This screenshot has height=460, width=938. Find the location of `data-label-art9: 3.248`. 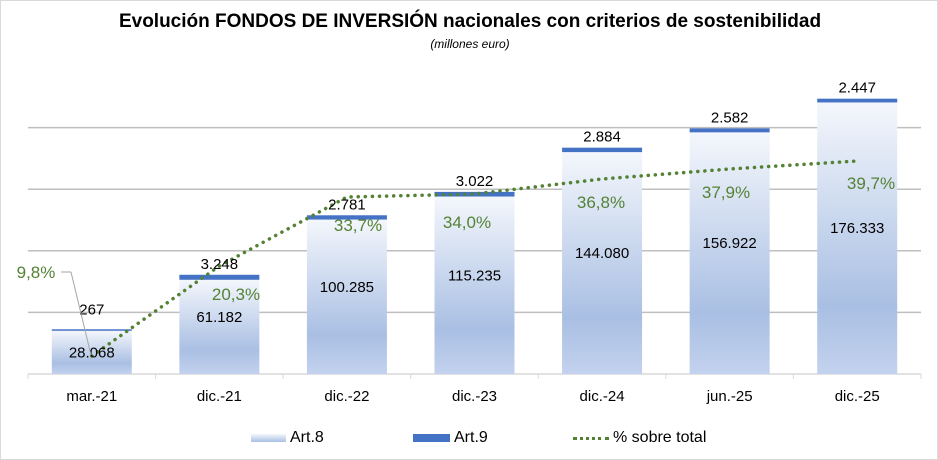

data-label-art9: 3.248 is located at coordinates (220, 264).